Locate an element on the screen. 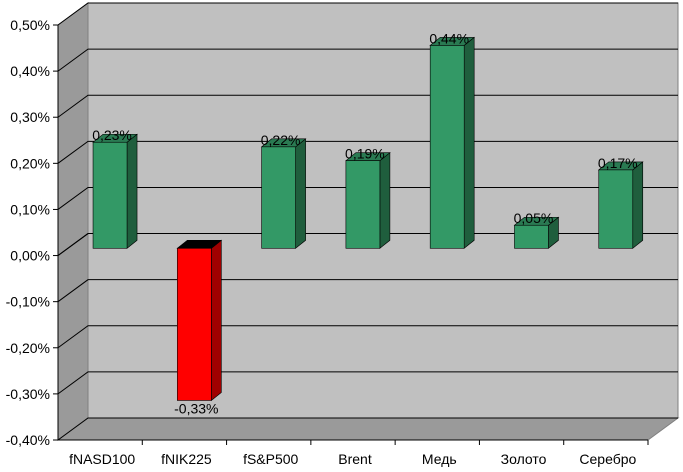 The width and height of the screenshot is (683, 472). y-tick-label: 0,50% is located at coordinates (30, 25).